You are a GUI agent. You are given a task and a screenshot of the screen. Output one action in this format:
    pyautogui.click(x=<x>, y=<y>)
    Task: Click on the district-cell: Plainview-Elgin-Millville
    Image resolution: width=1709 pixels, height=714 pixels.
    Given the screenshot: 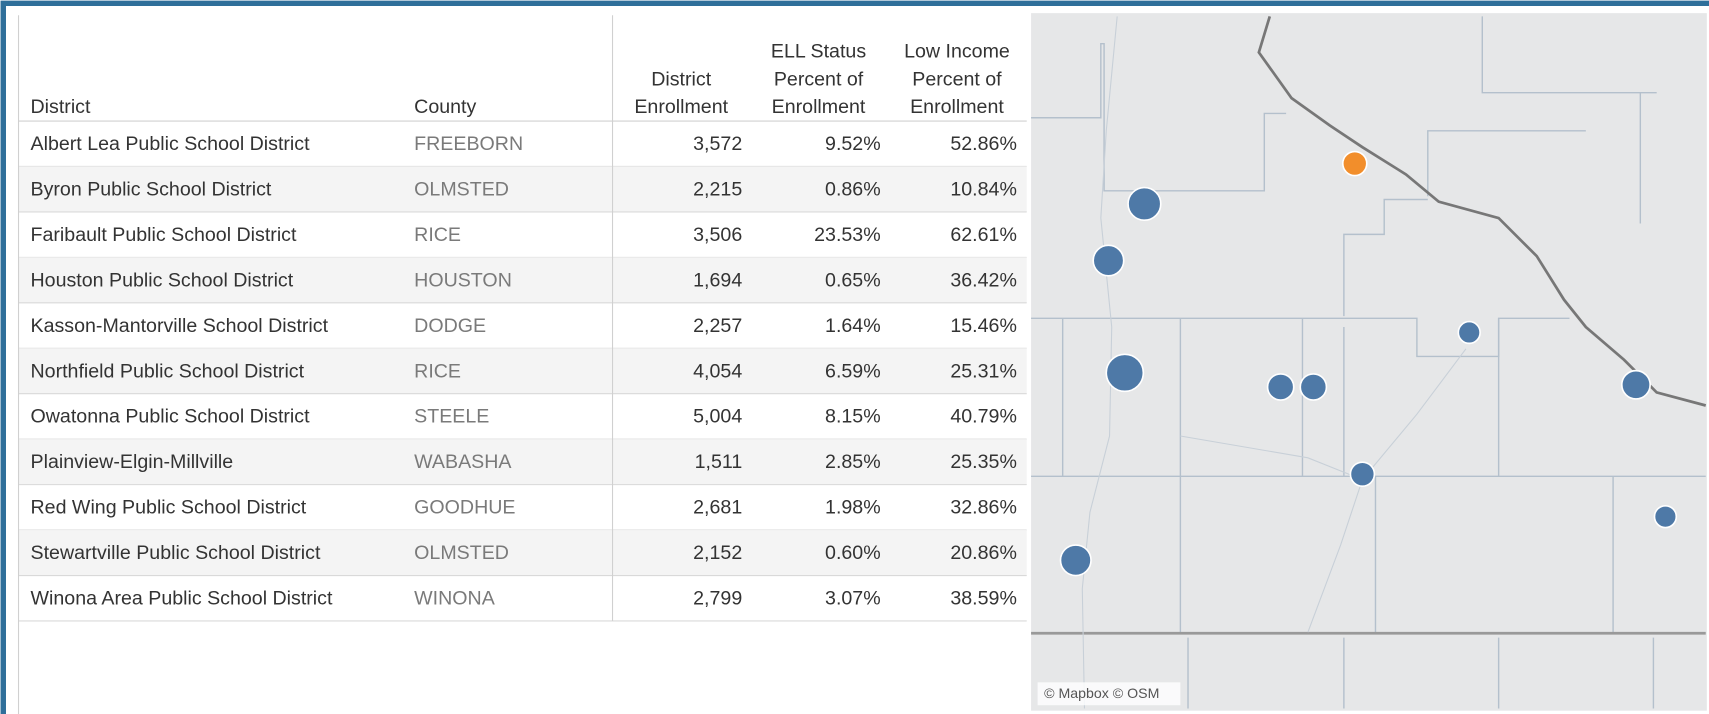 What is the action you would take?
    pyautogui.click(x=132, y=462)
    